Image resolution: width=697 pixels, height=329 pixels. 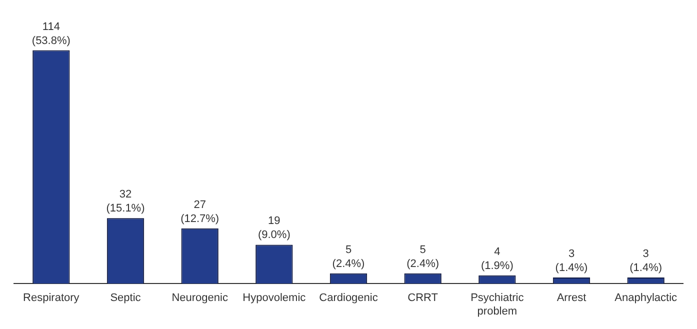 What do you see at coordinates (126, 298) in the screenshot?
I see `x-tick-label: Septic` at bounding box center [126, 298].